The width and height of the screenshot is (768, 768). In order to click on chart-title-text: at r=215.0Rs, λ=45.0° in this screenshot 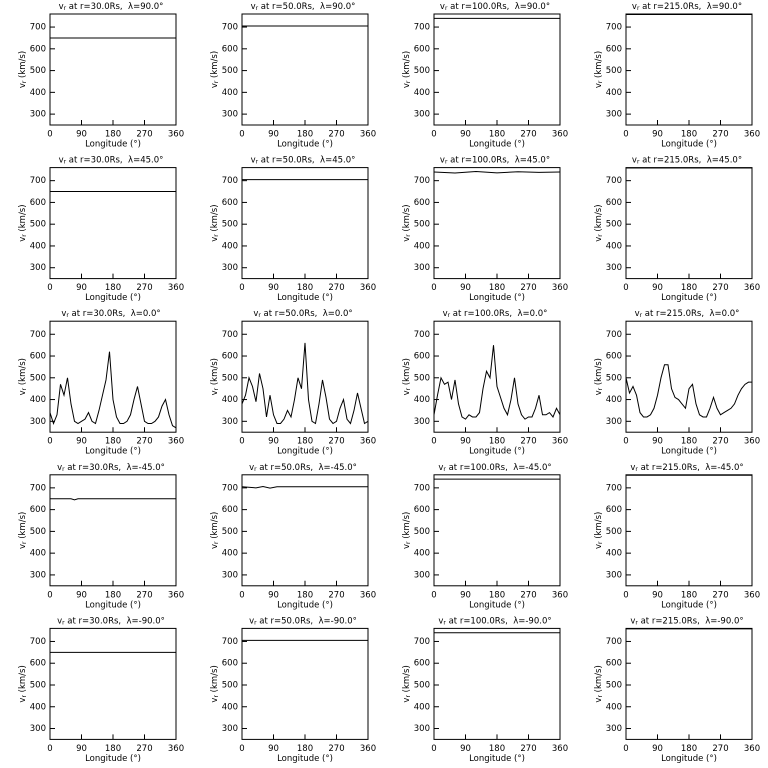, I will do `click(690, 160)`.